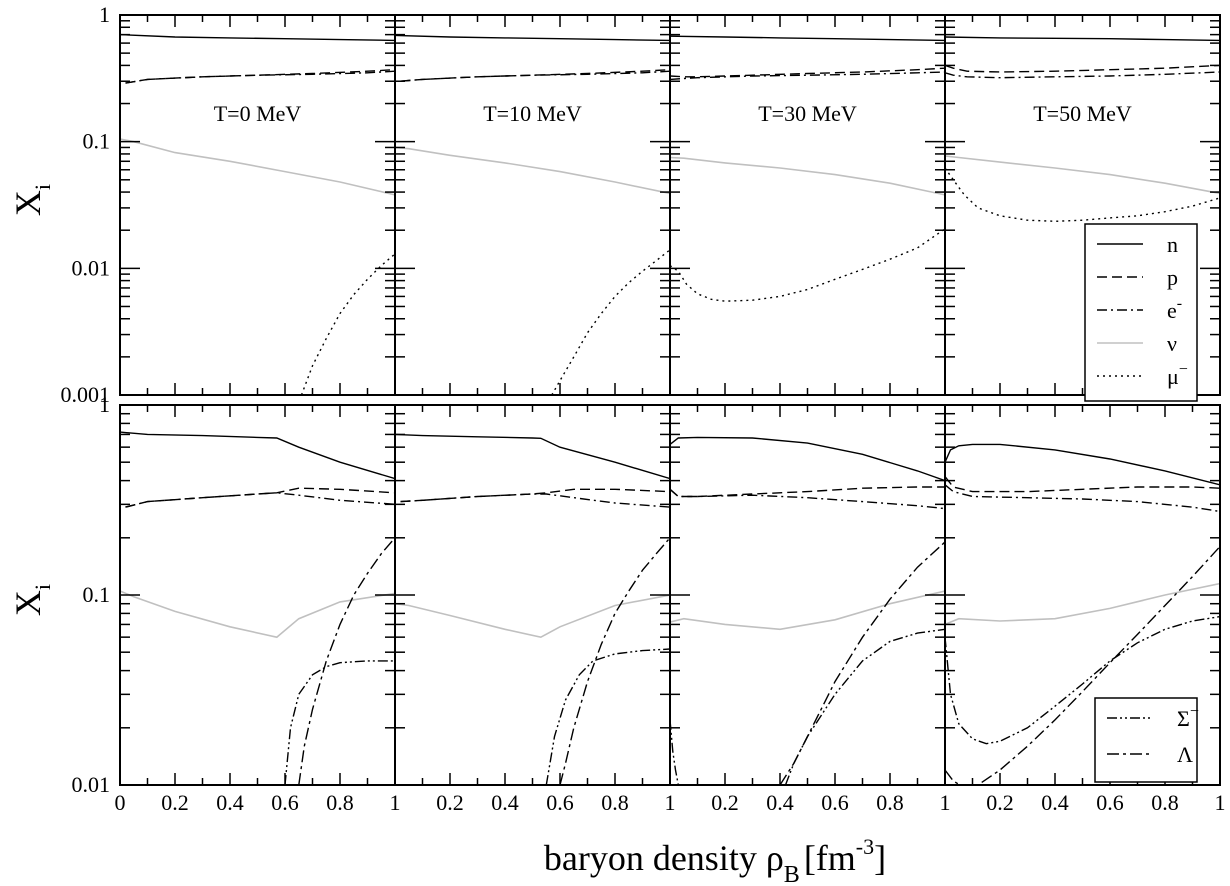 Image resolution: width=1230 pixels, height=886 pixels. I want to click on top-row-panel-4: T=50 MeV, so click(1082, 205).